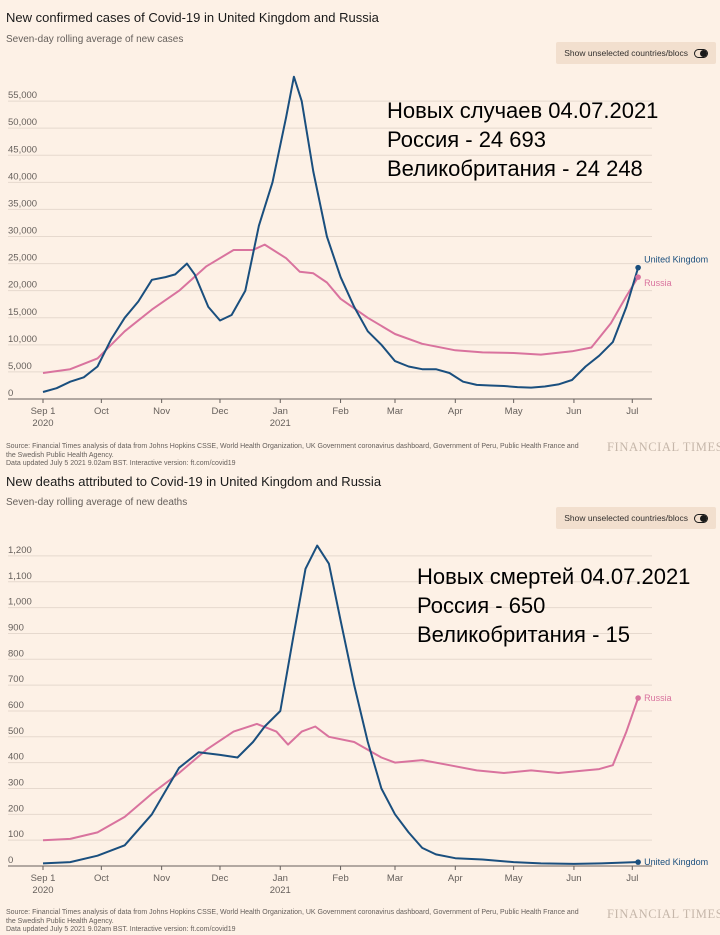  Describe the element at coordinates (16, 653) in the screenshot. I see `y-tick-label: 800` at that location.